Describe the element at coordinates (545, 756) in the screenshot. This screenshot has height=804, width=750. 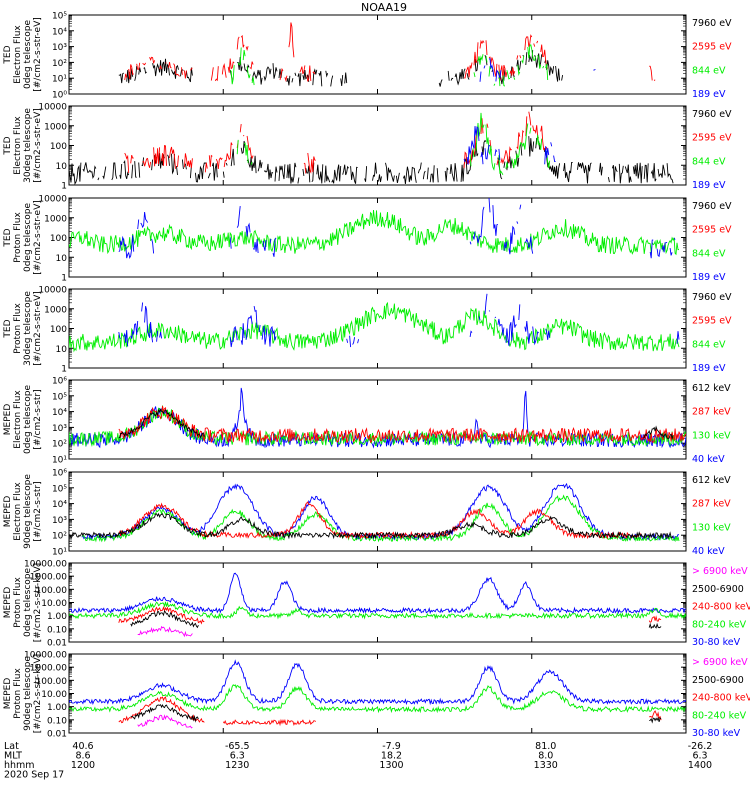
I see `x-row-value: 8.0` at that location.